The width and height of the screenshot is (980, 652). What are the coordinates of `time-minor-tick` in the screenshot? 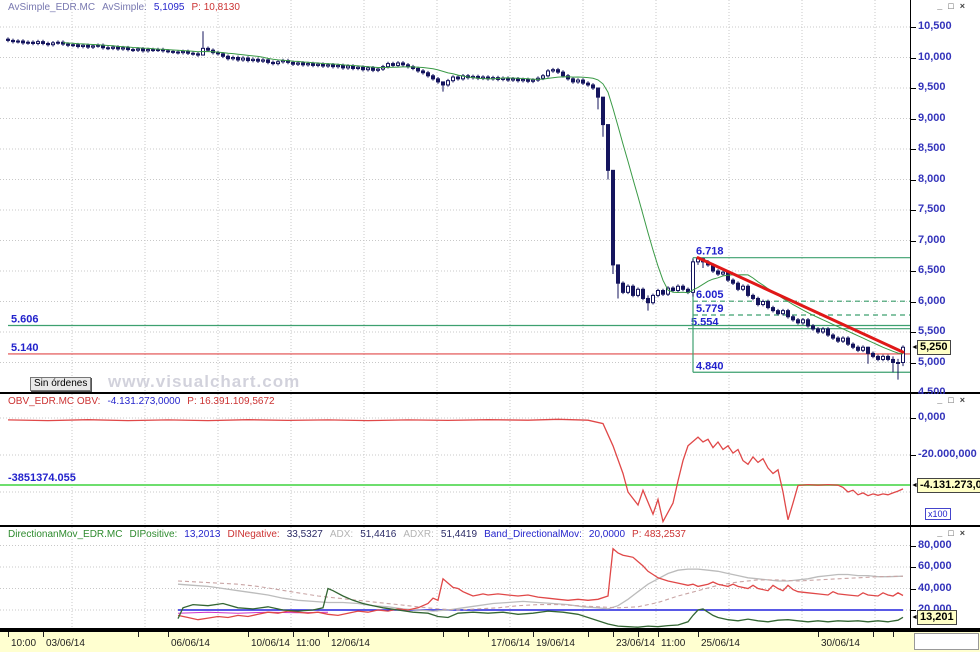 It's located at (468, 634).